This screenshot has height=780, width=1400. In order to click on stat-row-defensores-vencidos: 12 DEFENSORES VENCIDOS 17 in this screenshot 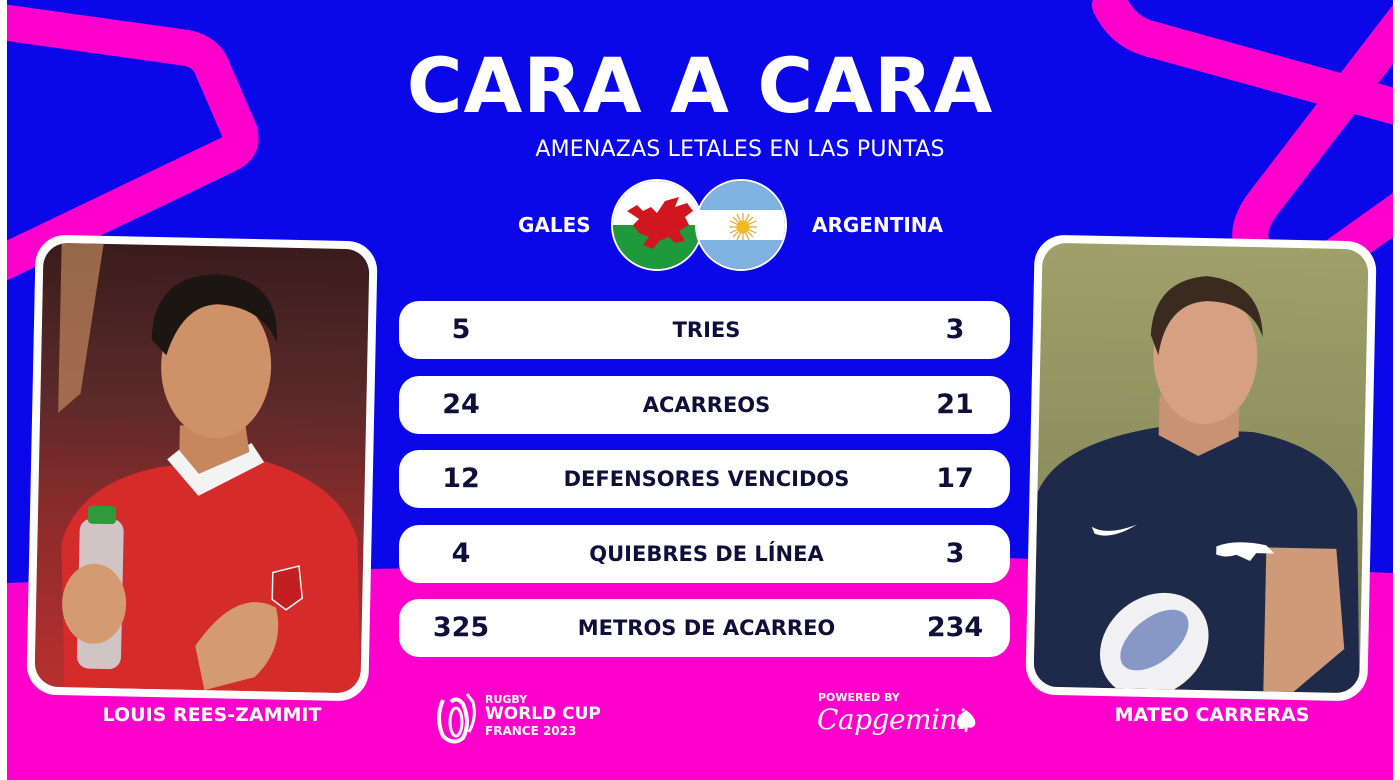, I will do `click(704, 479)`.